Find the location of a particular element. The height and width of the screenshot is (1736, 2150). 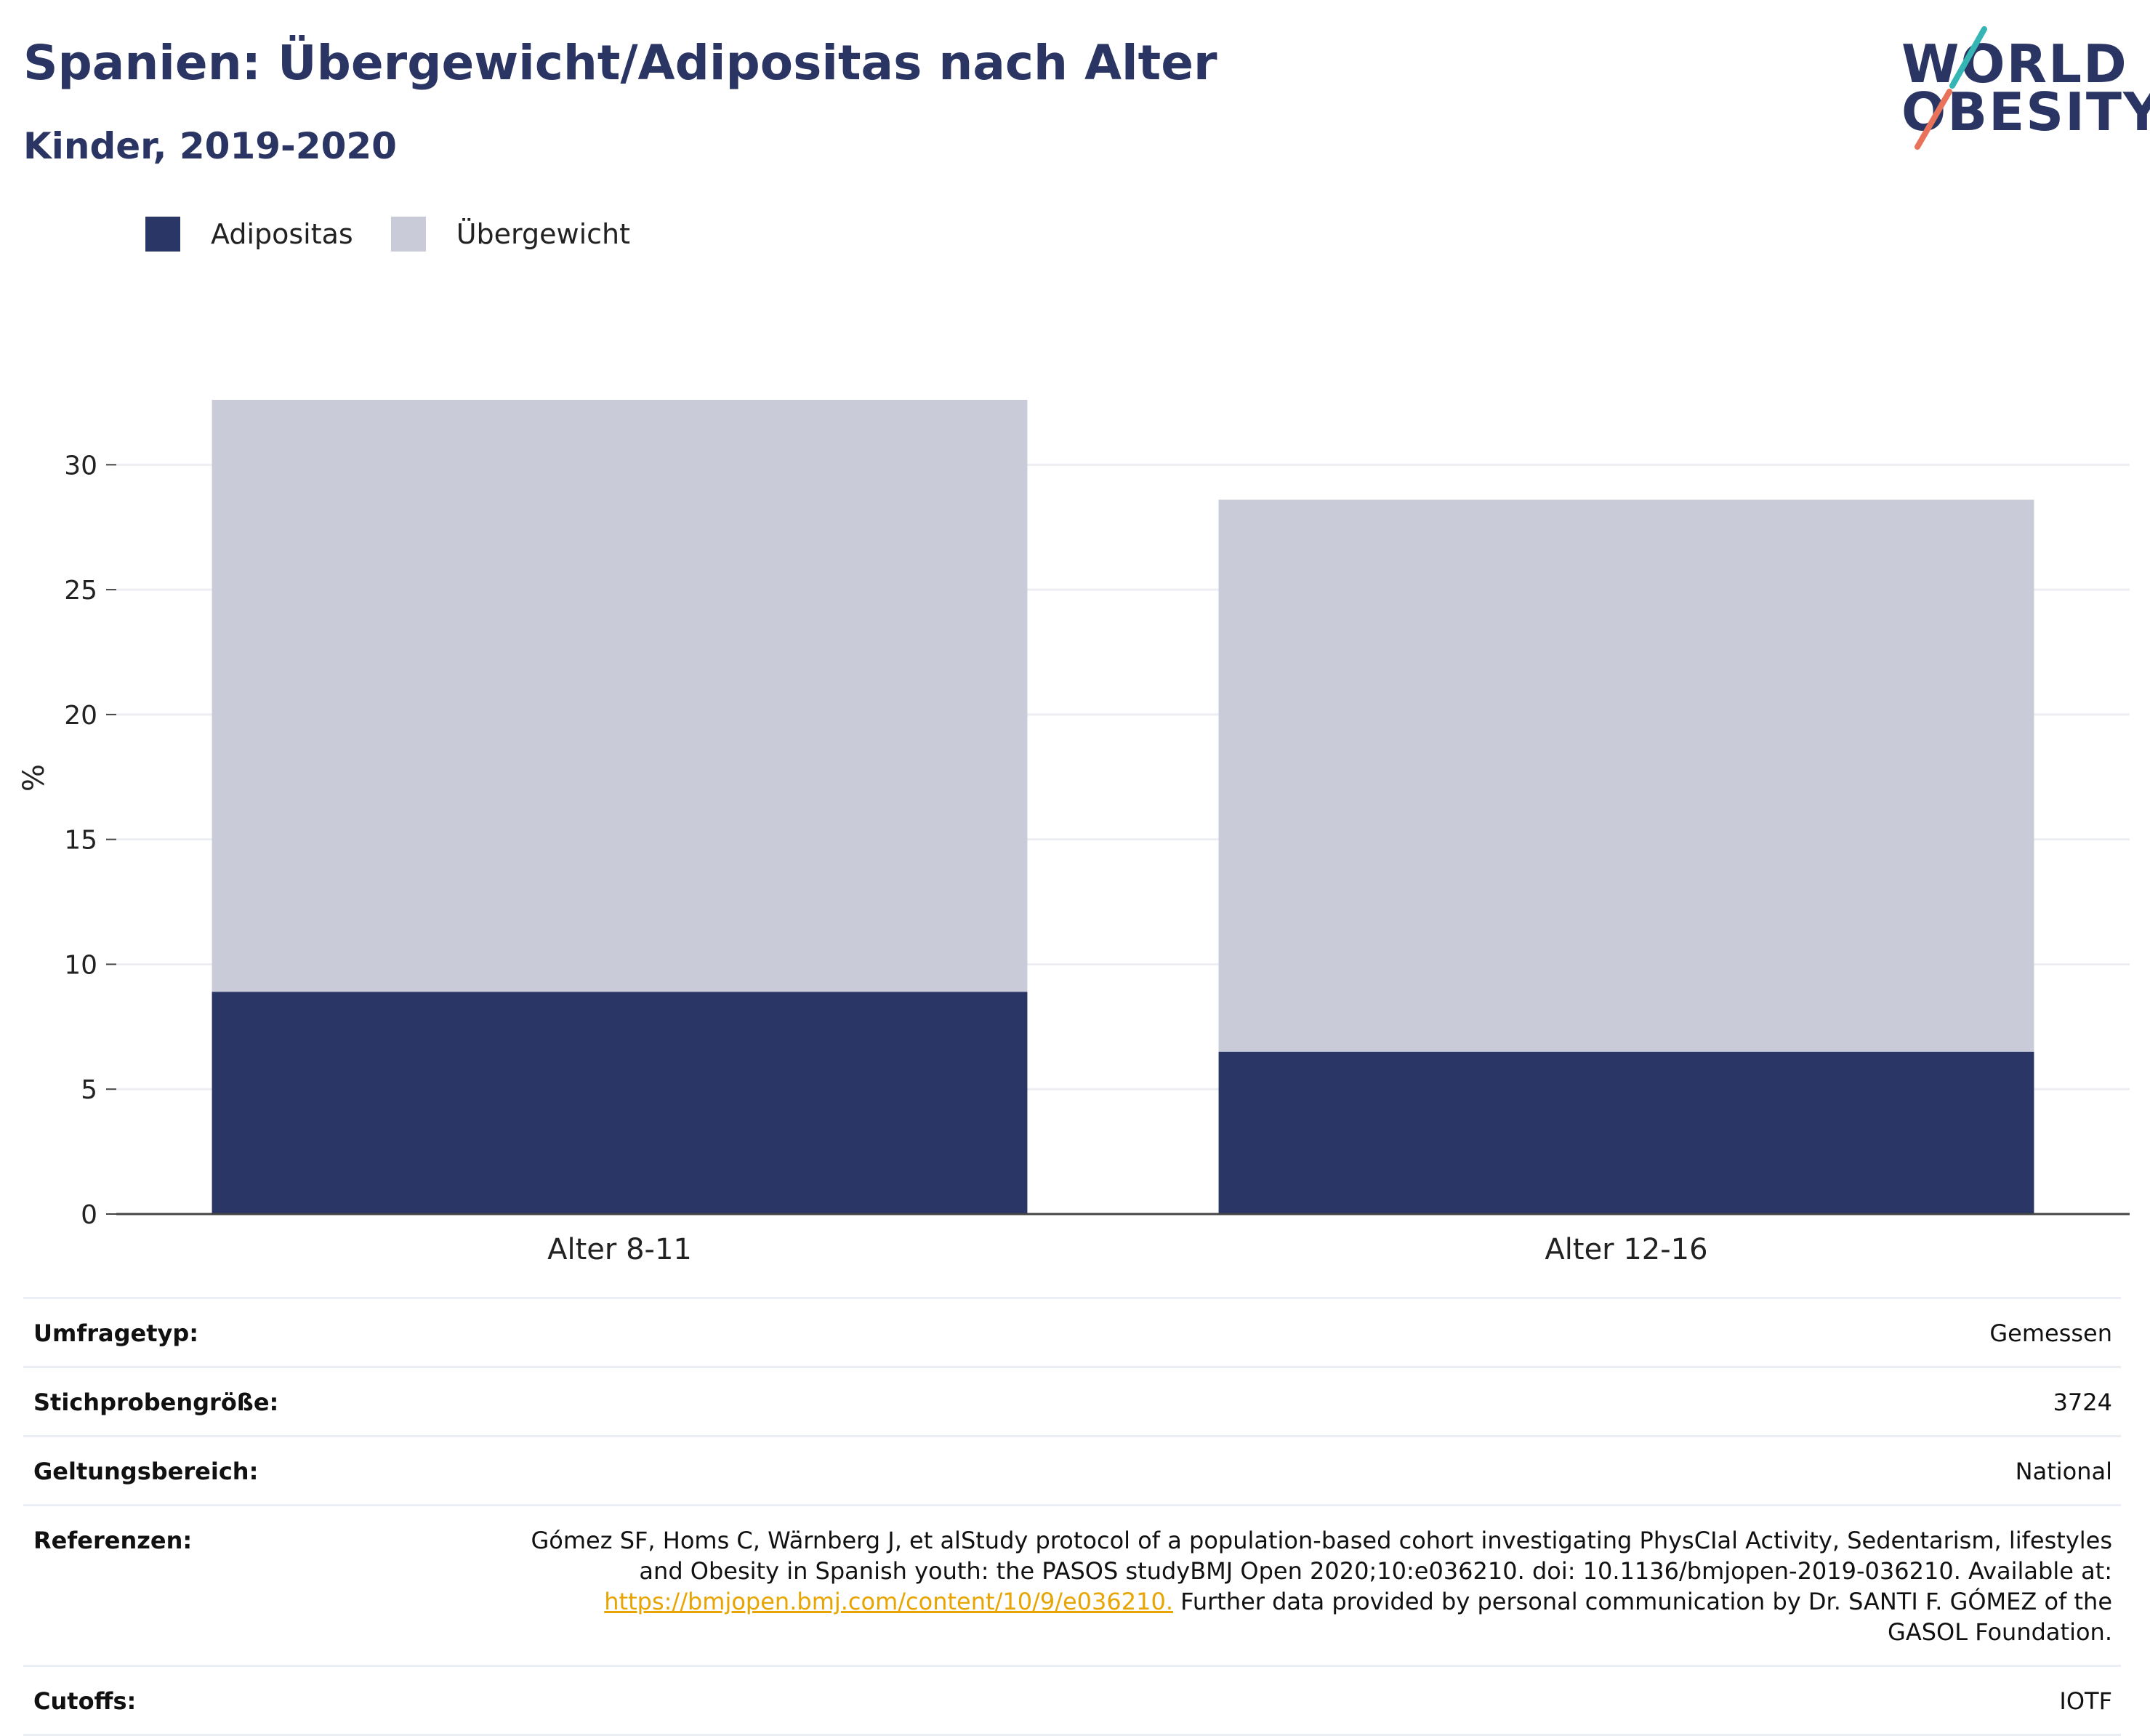

row-value-scope: National is located at coordinates (2063, 1471).